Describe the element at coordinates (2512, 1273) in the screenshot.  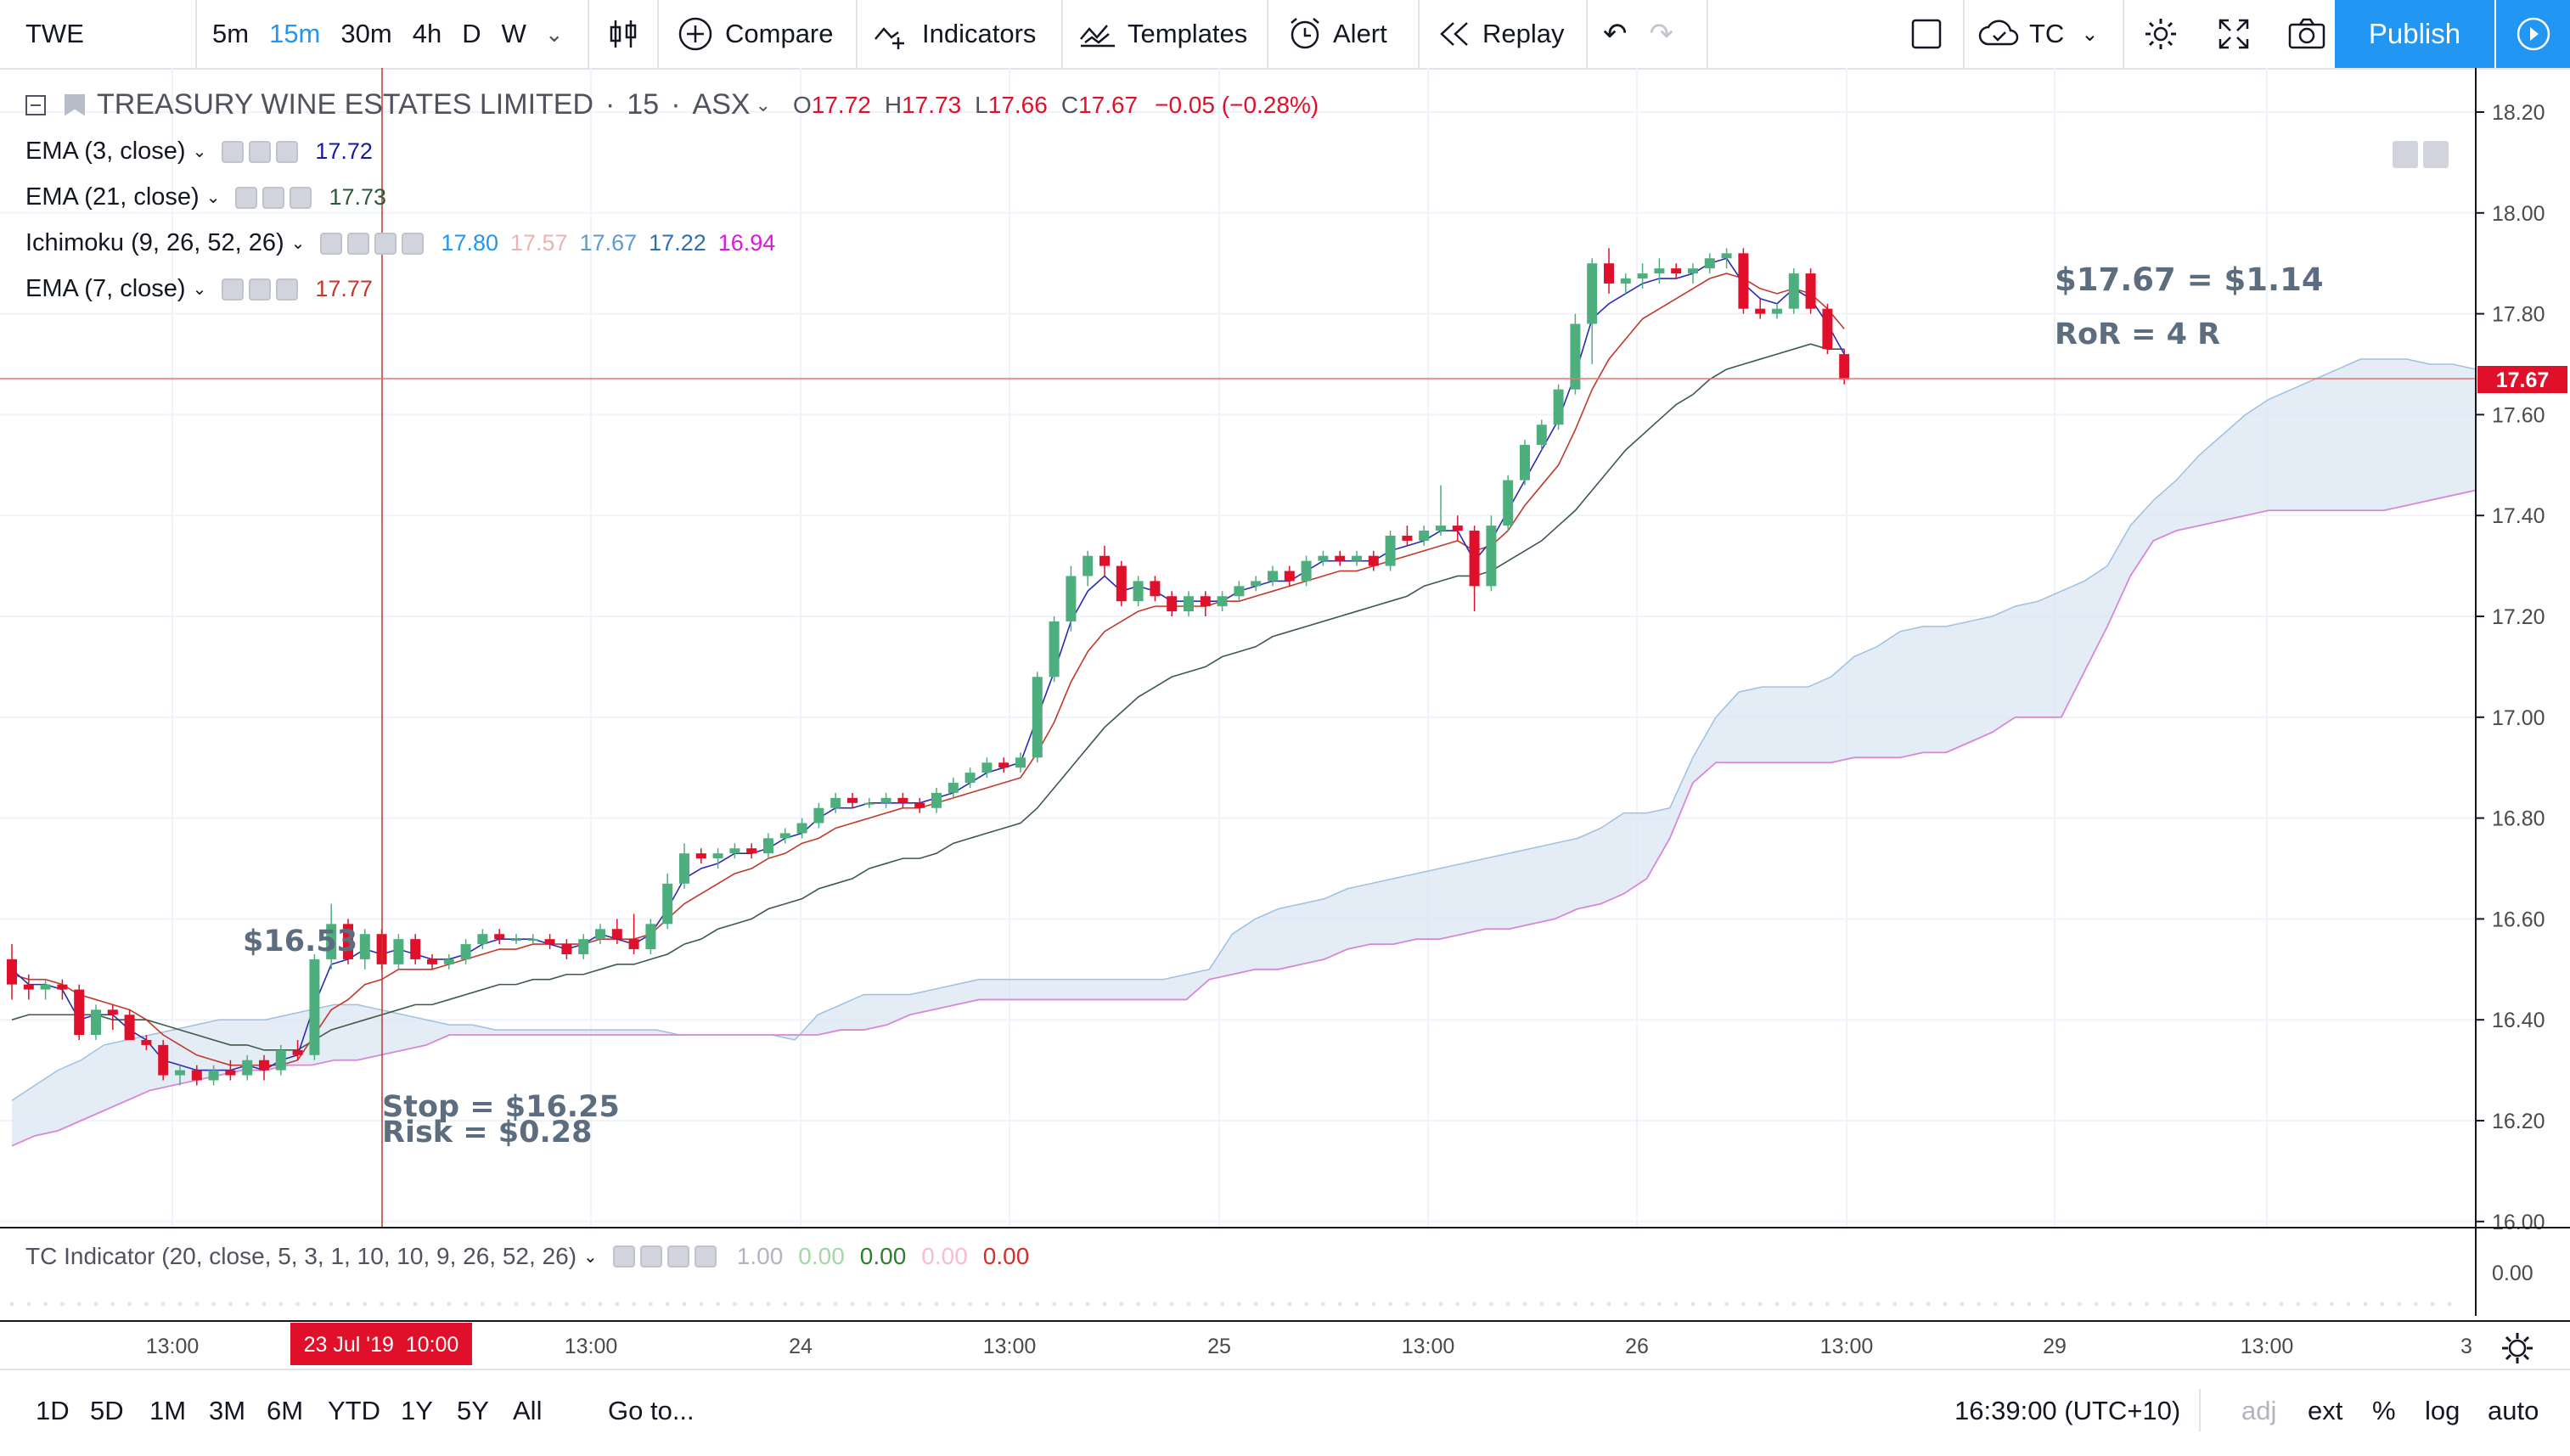
I see `subpane-axis-label: 0.00` at that location.